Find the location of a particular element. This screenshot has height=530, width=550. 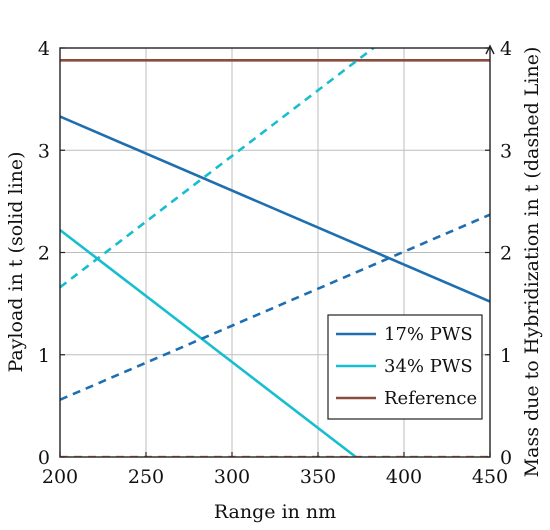

y-left-axis-title: Payload in t (solid line) is located at coordinates (16, 261).